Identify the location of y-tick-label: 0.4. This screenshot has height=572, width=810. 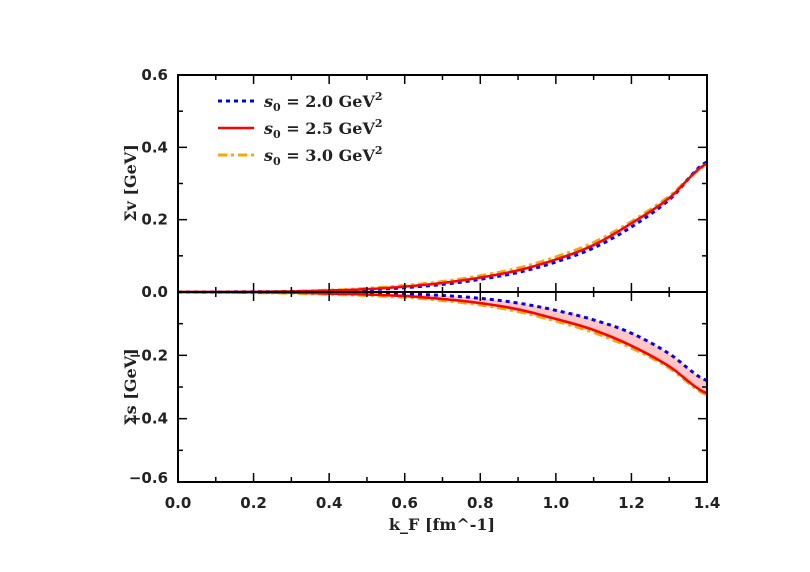
(154, 147).